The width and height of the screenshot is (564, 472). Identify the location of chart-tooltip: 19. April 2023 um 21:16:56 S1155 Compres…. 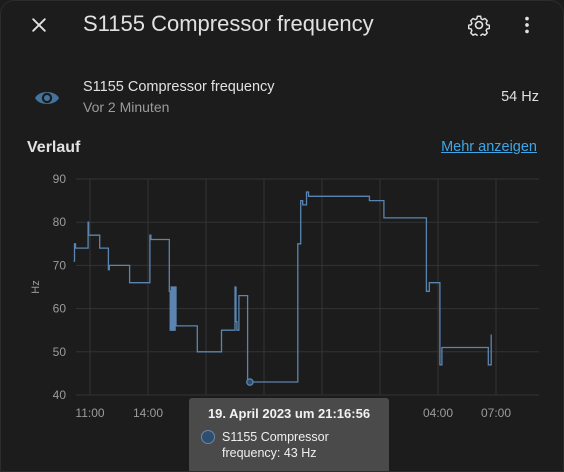
(289, 434).